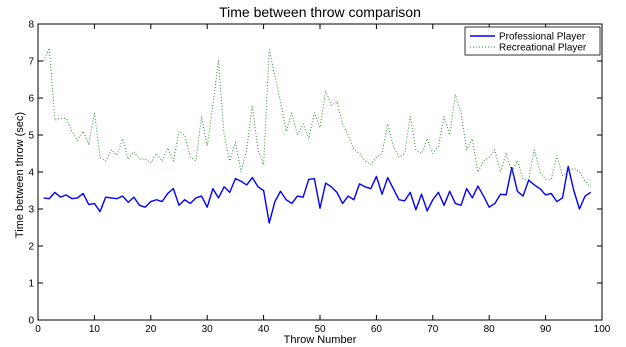  I want to click on x-tick-label: 60, so click(377, 329).